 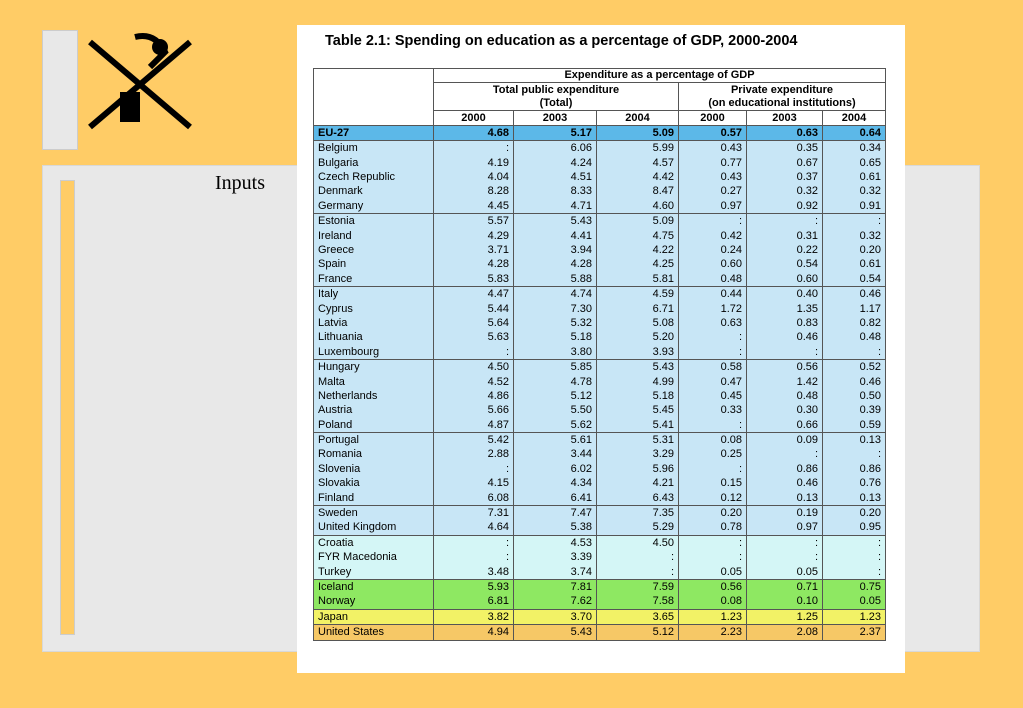 What do you see at coordinates (473, 323) in the screenshot?
I see `value-cell: 5.64` at bounding box center [473, 323].